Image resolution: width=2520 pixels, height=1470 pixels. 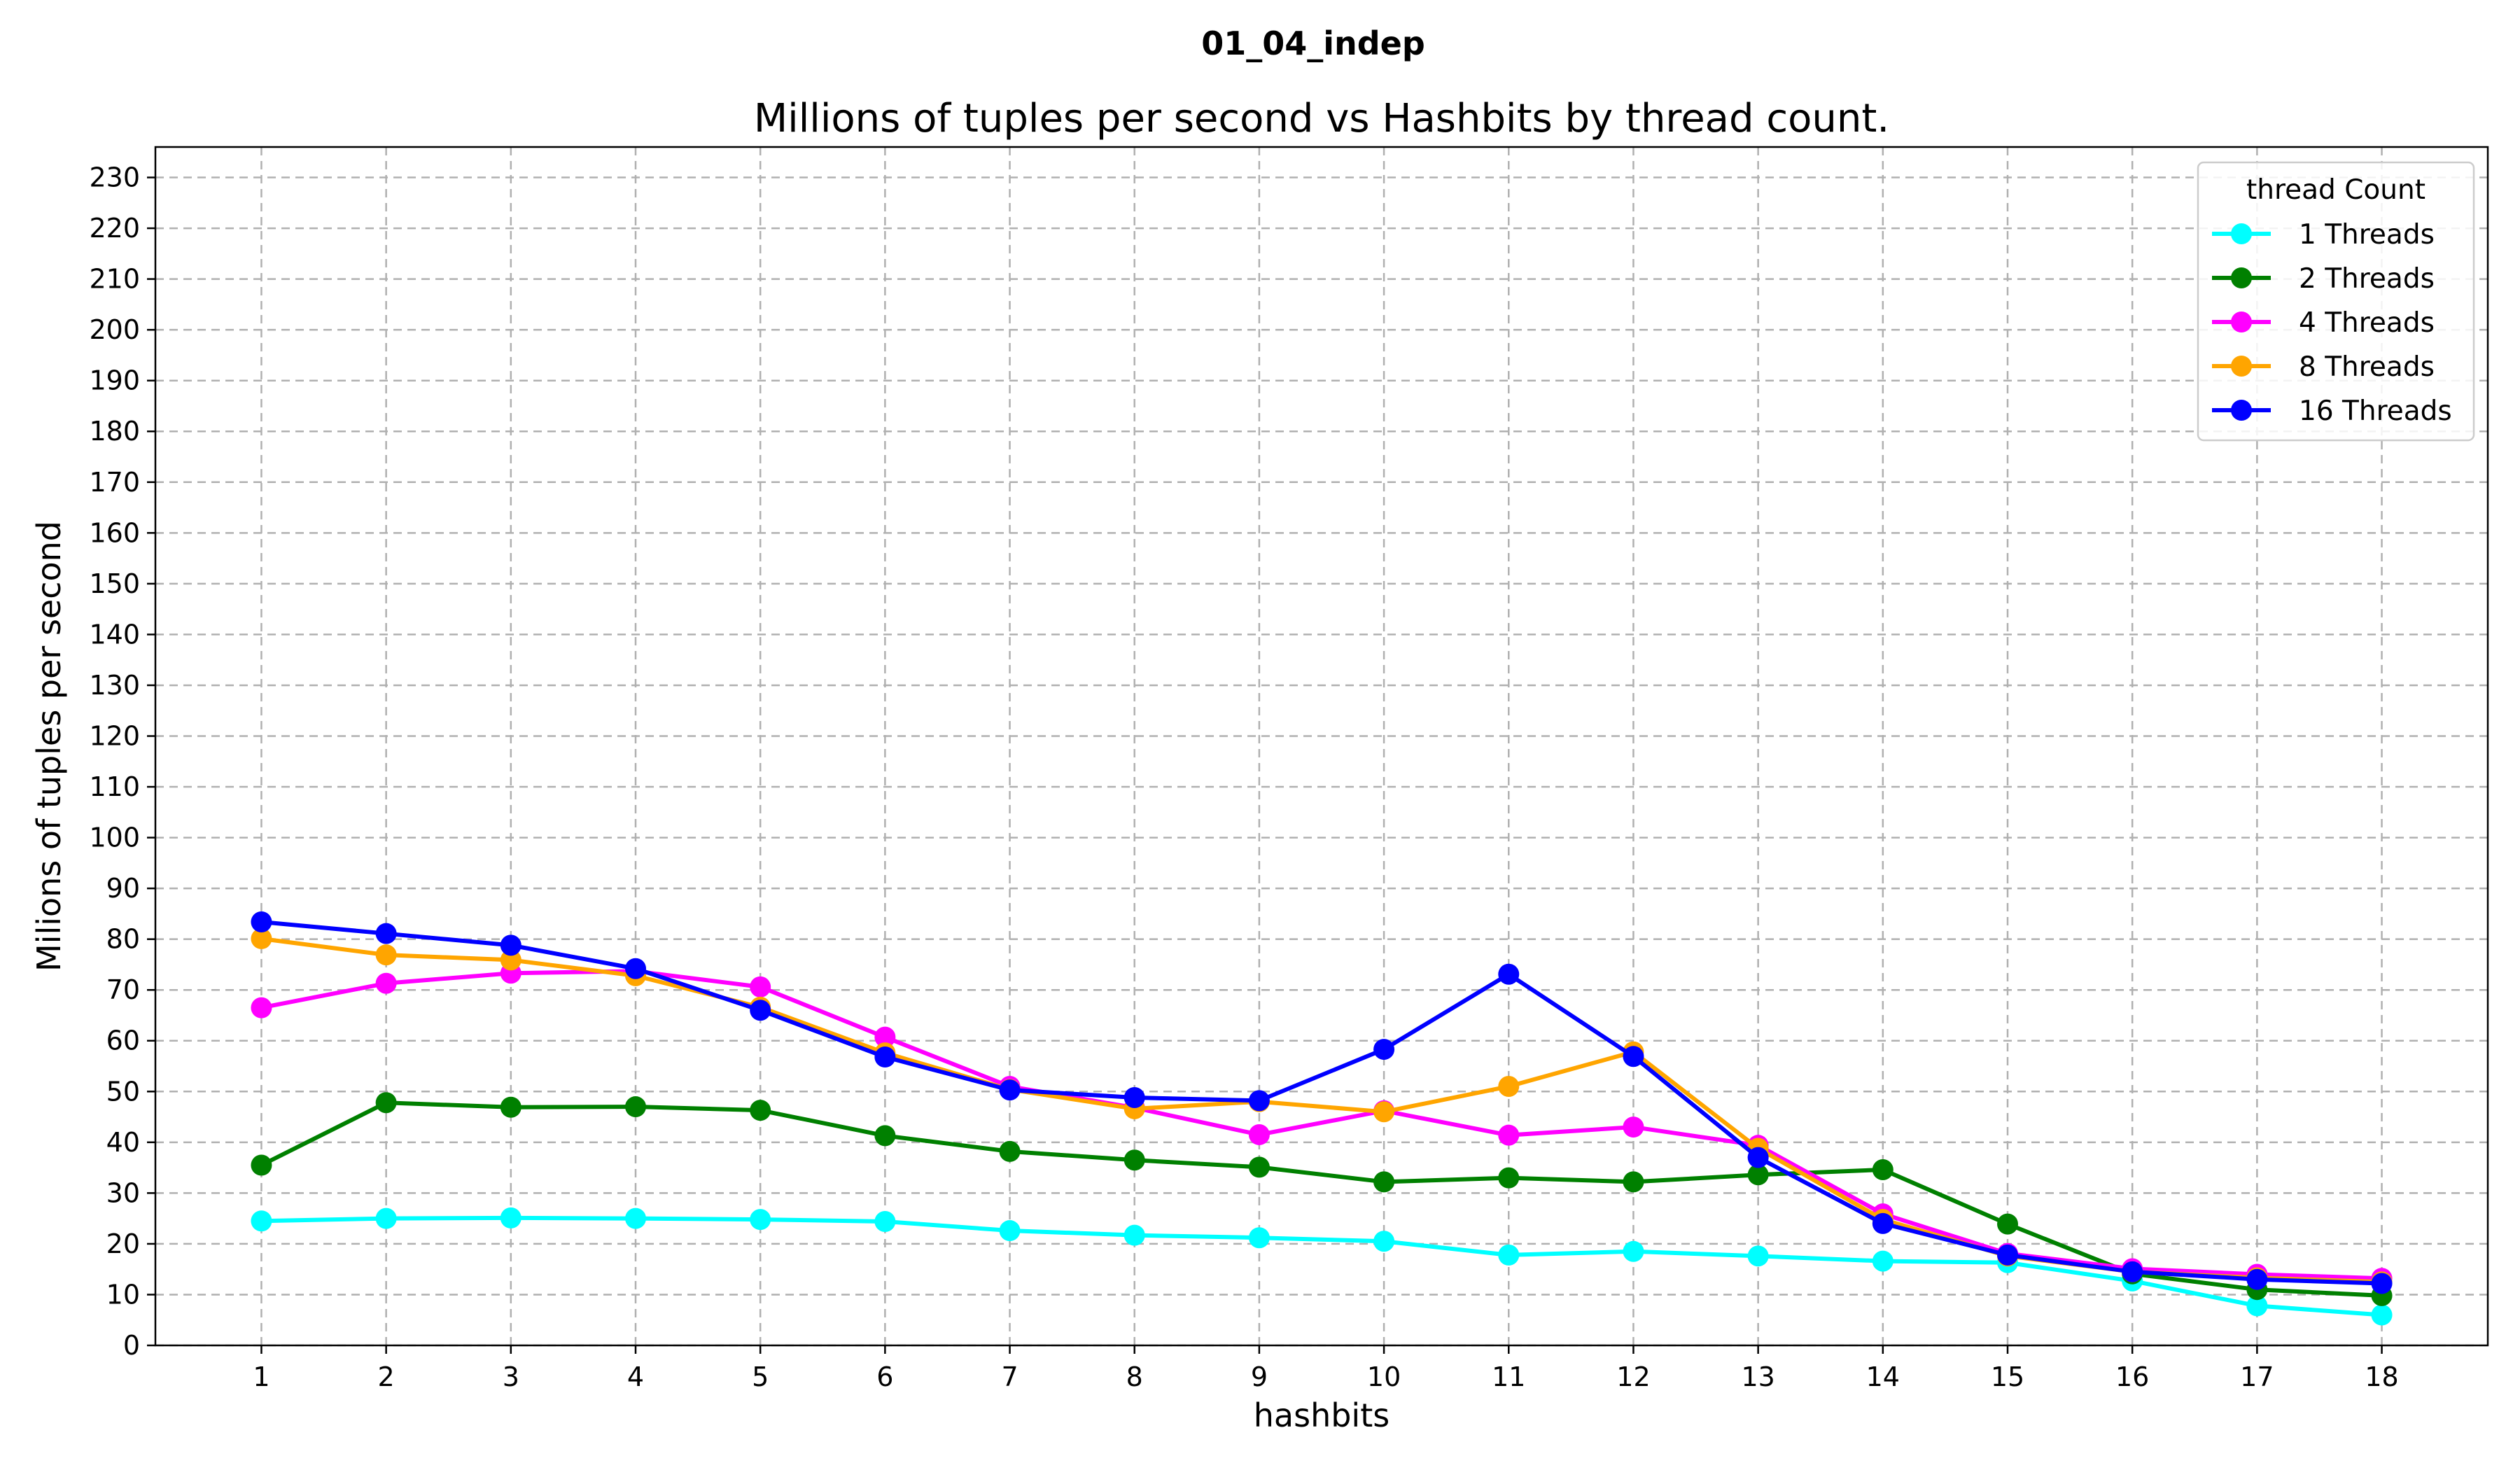 I want to click on legend-title: thread Count, so click(x=2336, y=190).